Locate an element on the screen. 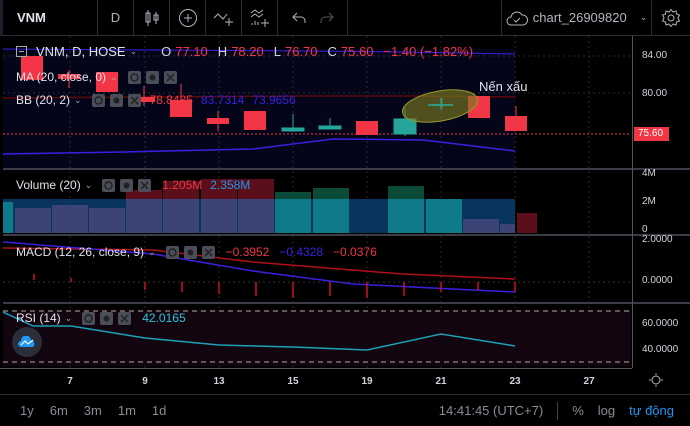 Image resolution: width=690 pixels, height=426 pixels. indicators-button is located at coordinates (224, 18).